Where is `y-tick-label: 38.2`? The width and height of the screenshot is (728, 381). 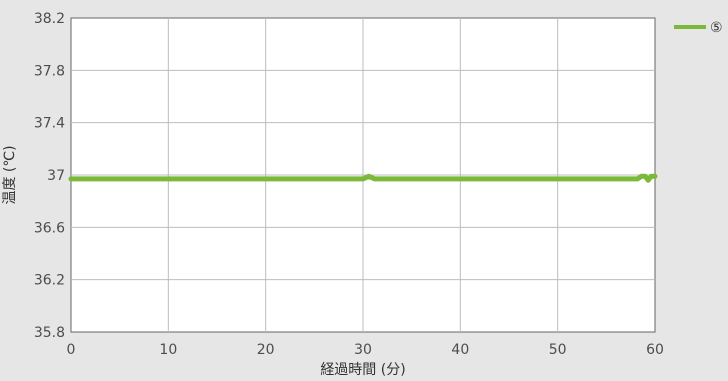 y-tick-label: 38.2 is located at coordinates (49, 19).